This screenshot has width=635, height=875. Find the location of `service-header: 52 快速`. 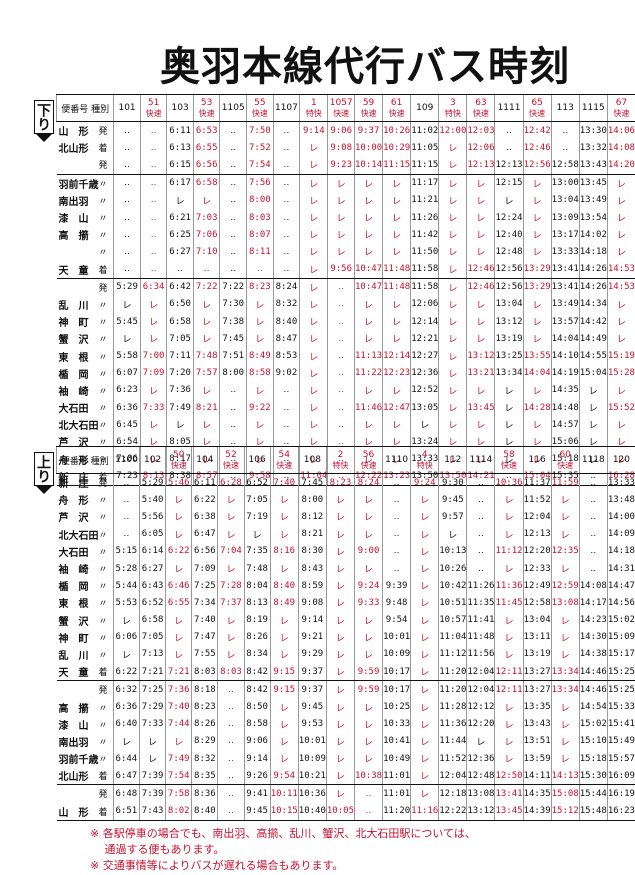

service-header: 52 快速 is located at coordinates (231, 460).